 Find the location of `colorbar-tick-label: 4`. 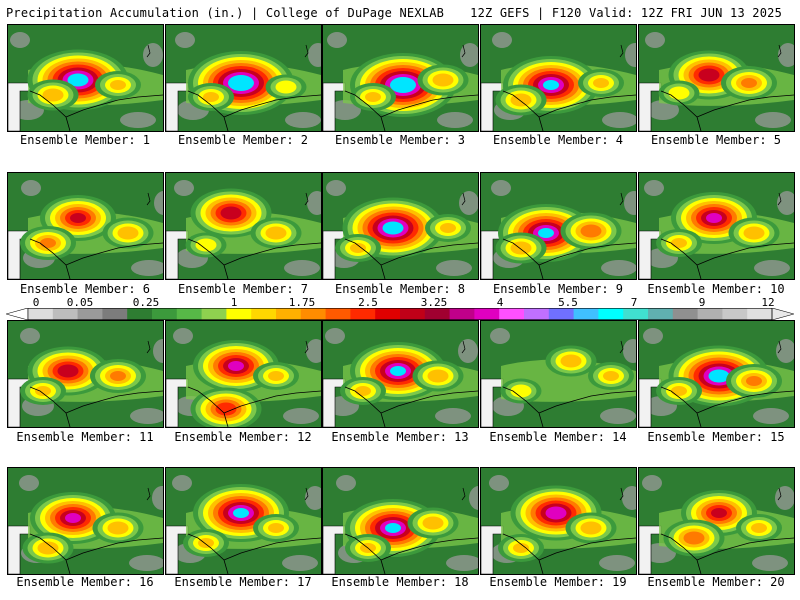

colorbar-tick-label: 4 is located at coordinates (500, 302).